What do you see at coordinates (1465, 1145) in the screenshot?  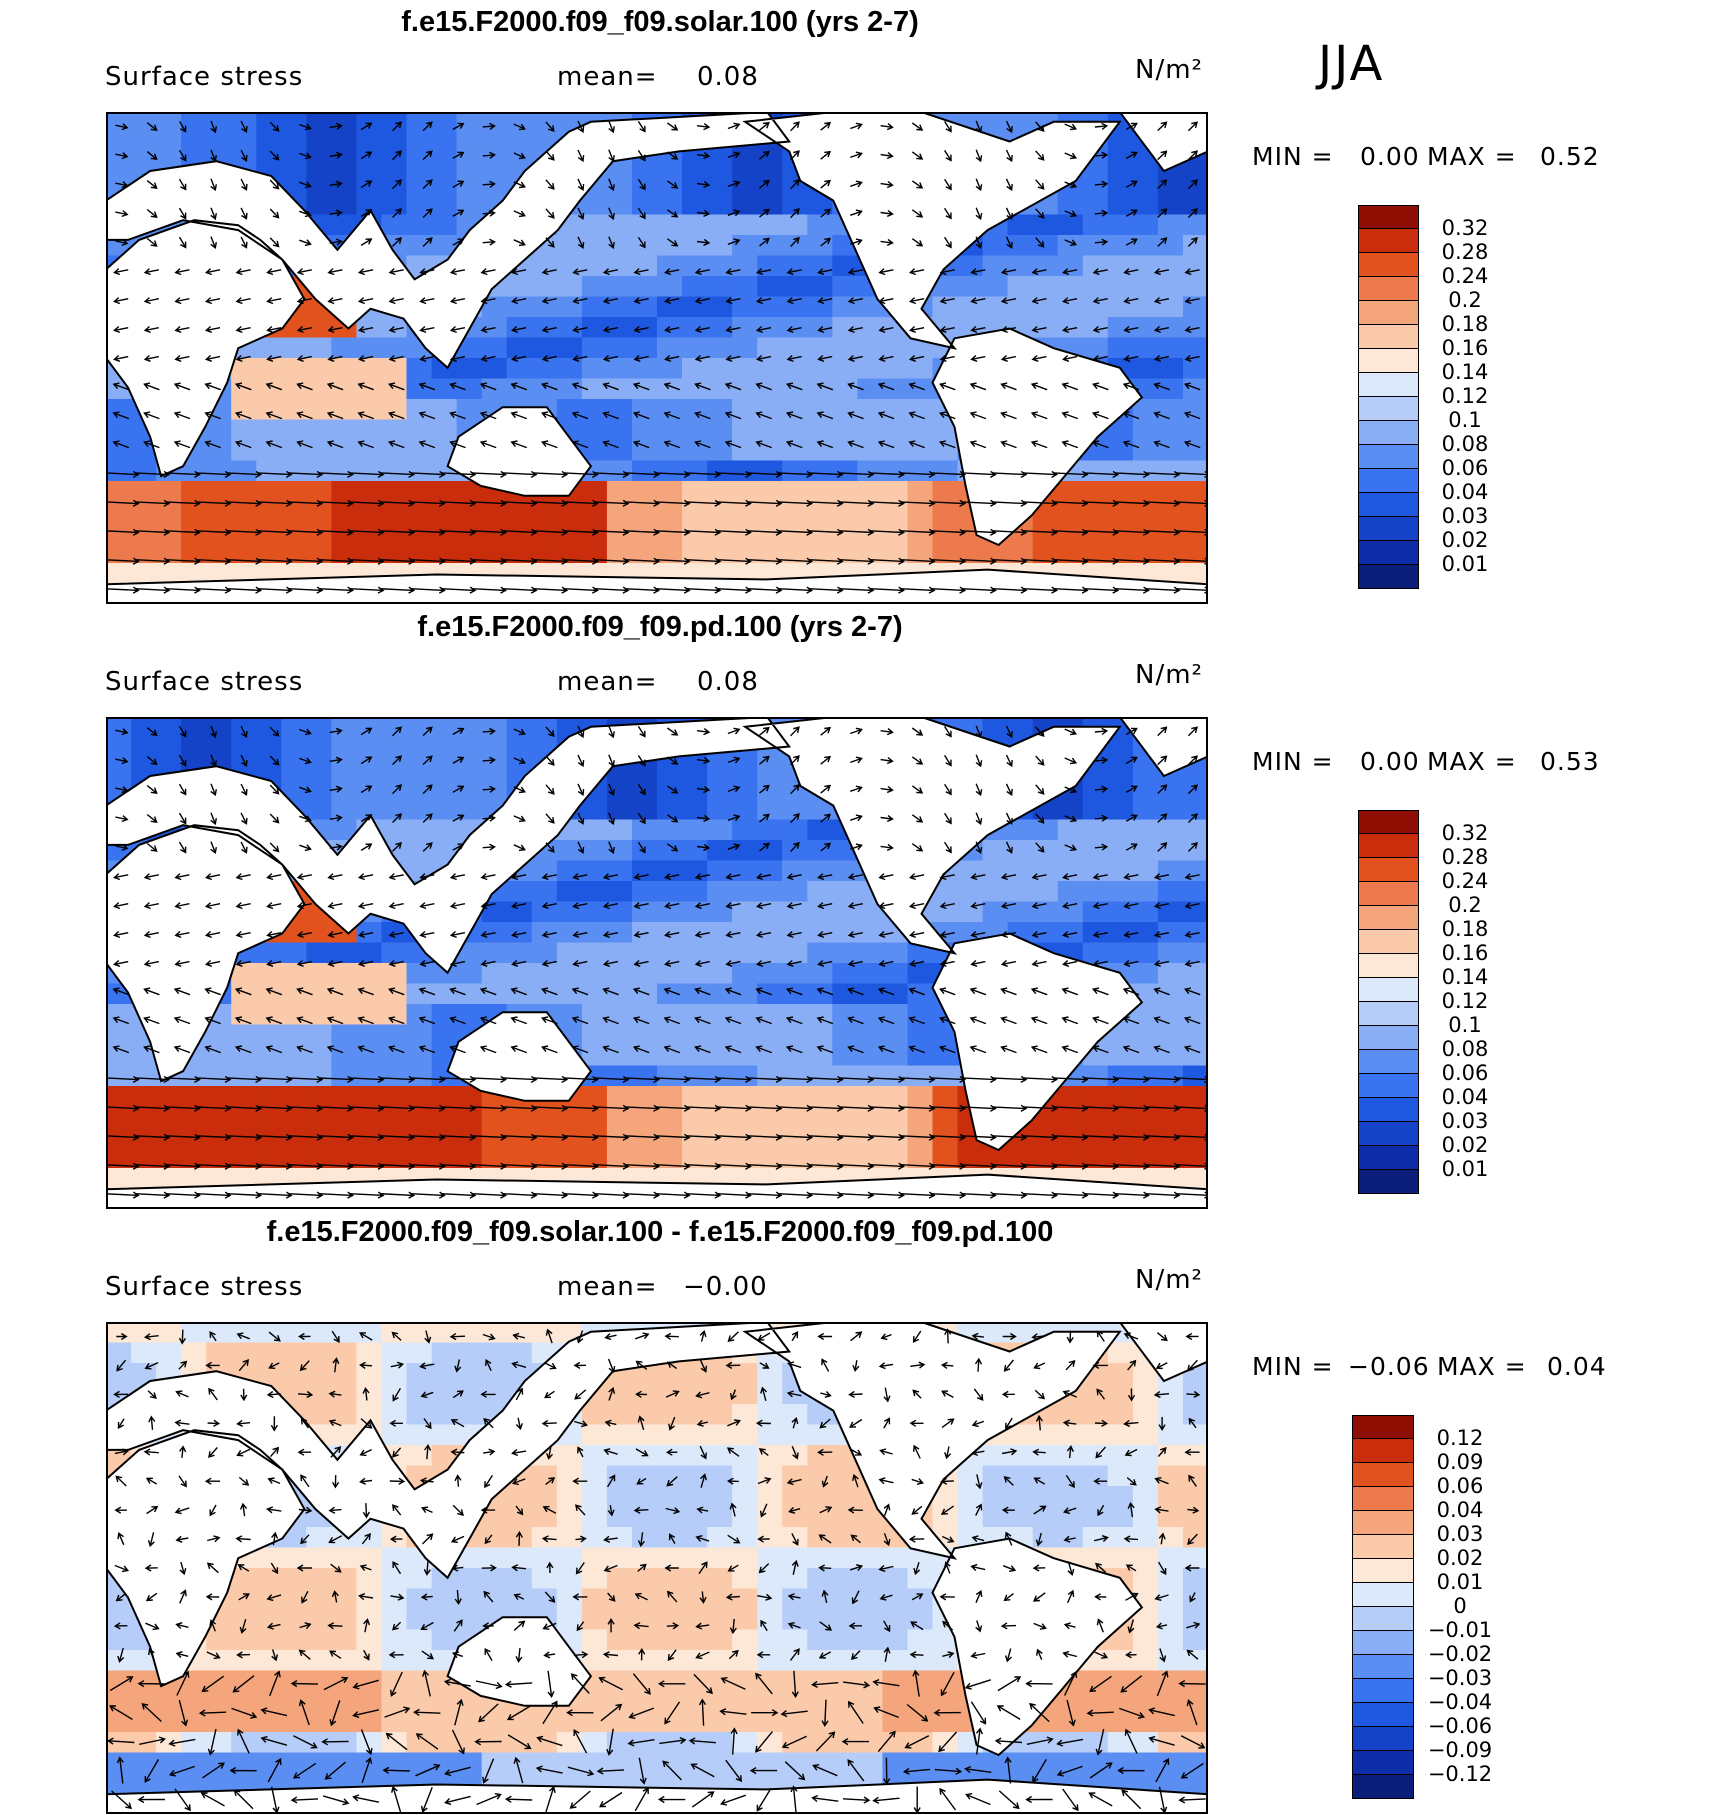 I see `colorbar-tick-label: 0.02` at bounding box center [1465, 1145].